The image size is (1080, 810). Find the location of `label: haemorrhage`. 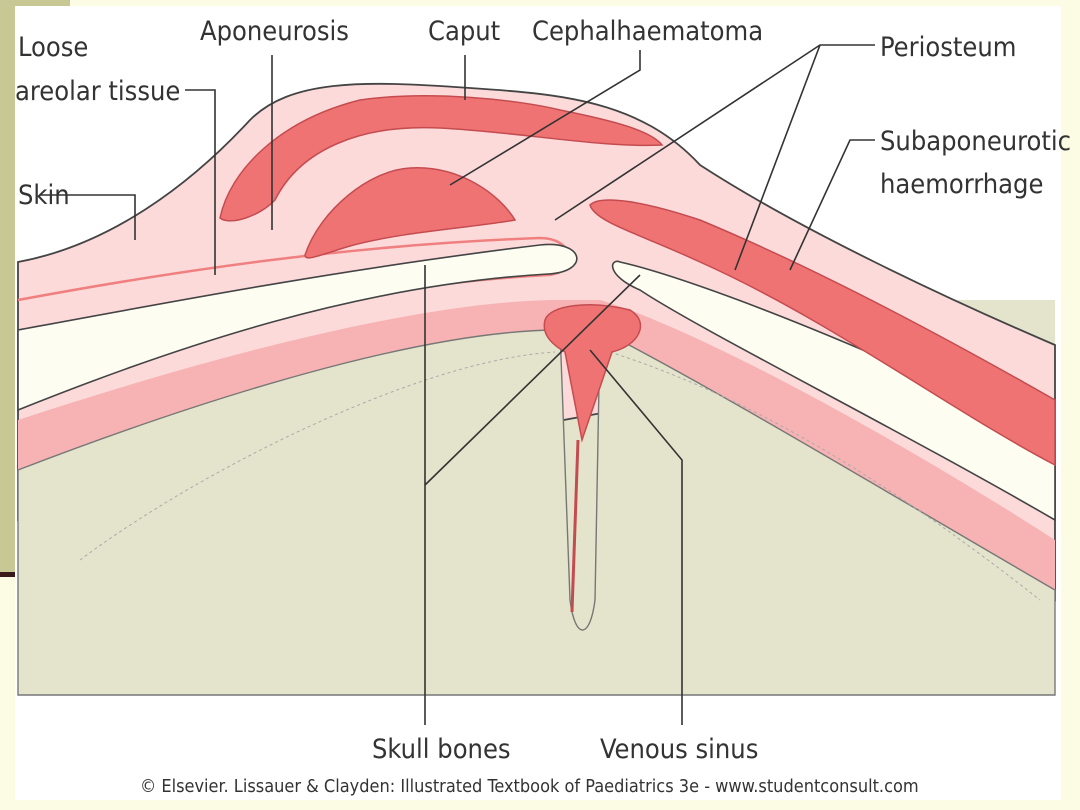

label: haemorrhage is located at coordinates (961, 184).